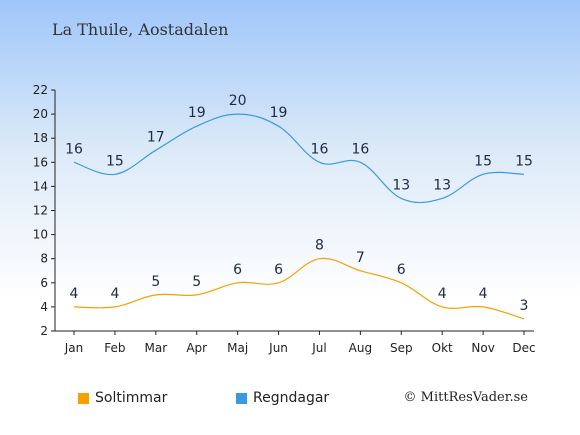  What do you see at coordinates (241, 398) in the screenshot?
I see `legend-swatch-regndagar` at bounding box center [241, 398].